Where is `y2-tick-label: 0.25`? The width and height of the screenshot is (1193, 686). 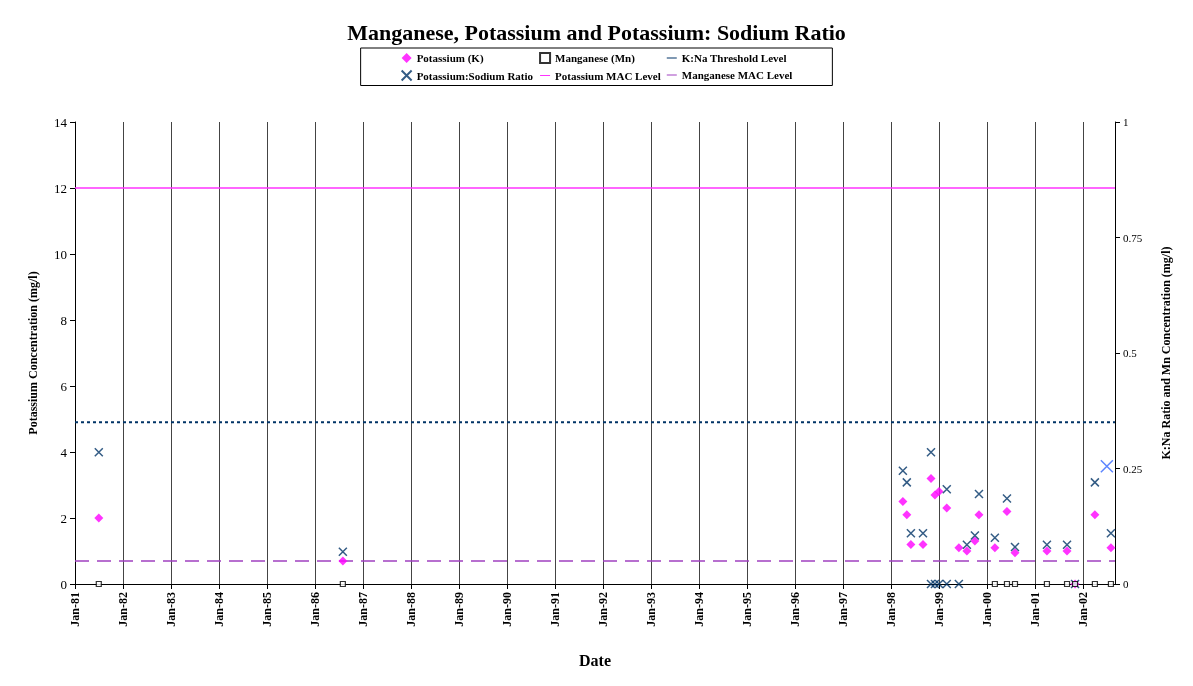 y2-tick-label: 0.25 is located at coordinates (1133, 468).